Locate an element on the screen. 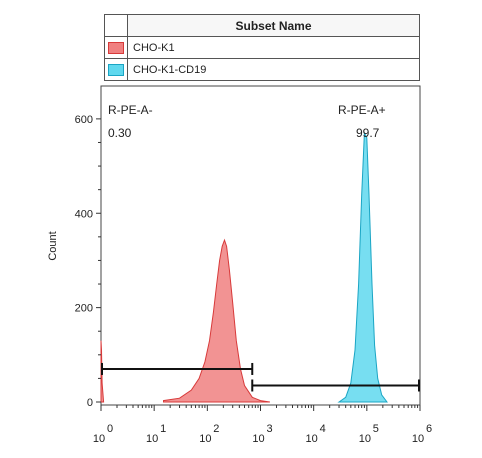  legend-table: Subset Name CHO-K1 CHO-K1-CD19 is located at coordinates (262, 47).